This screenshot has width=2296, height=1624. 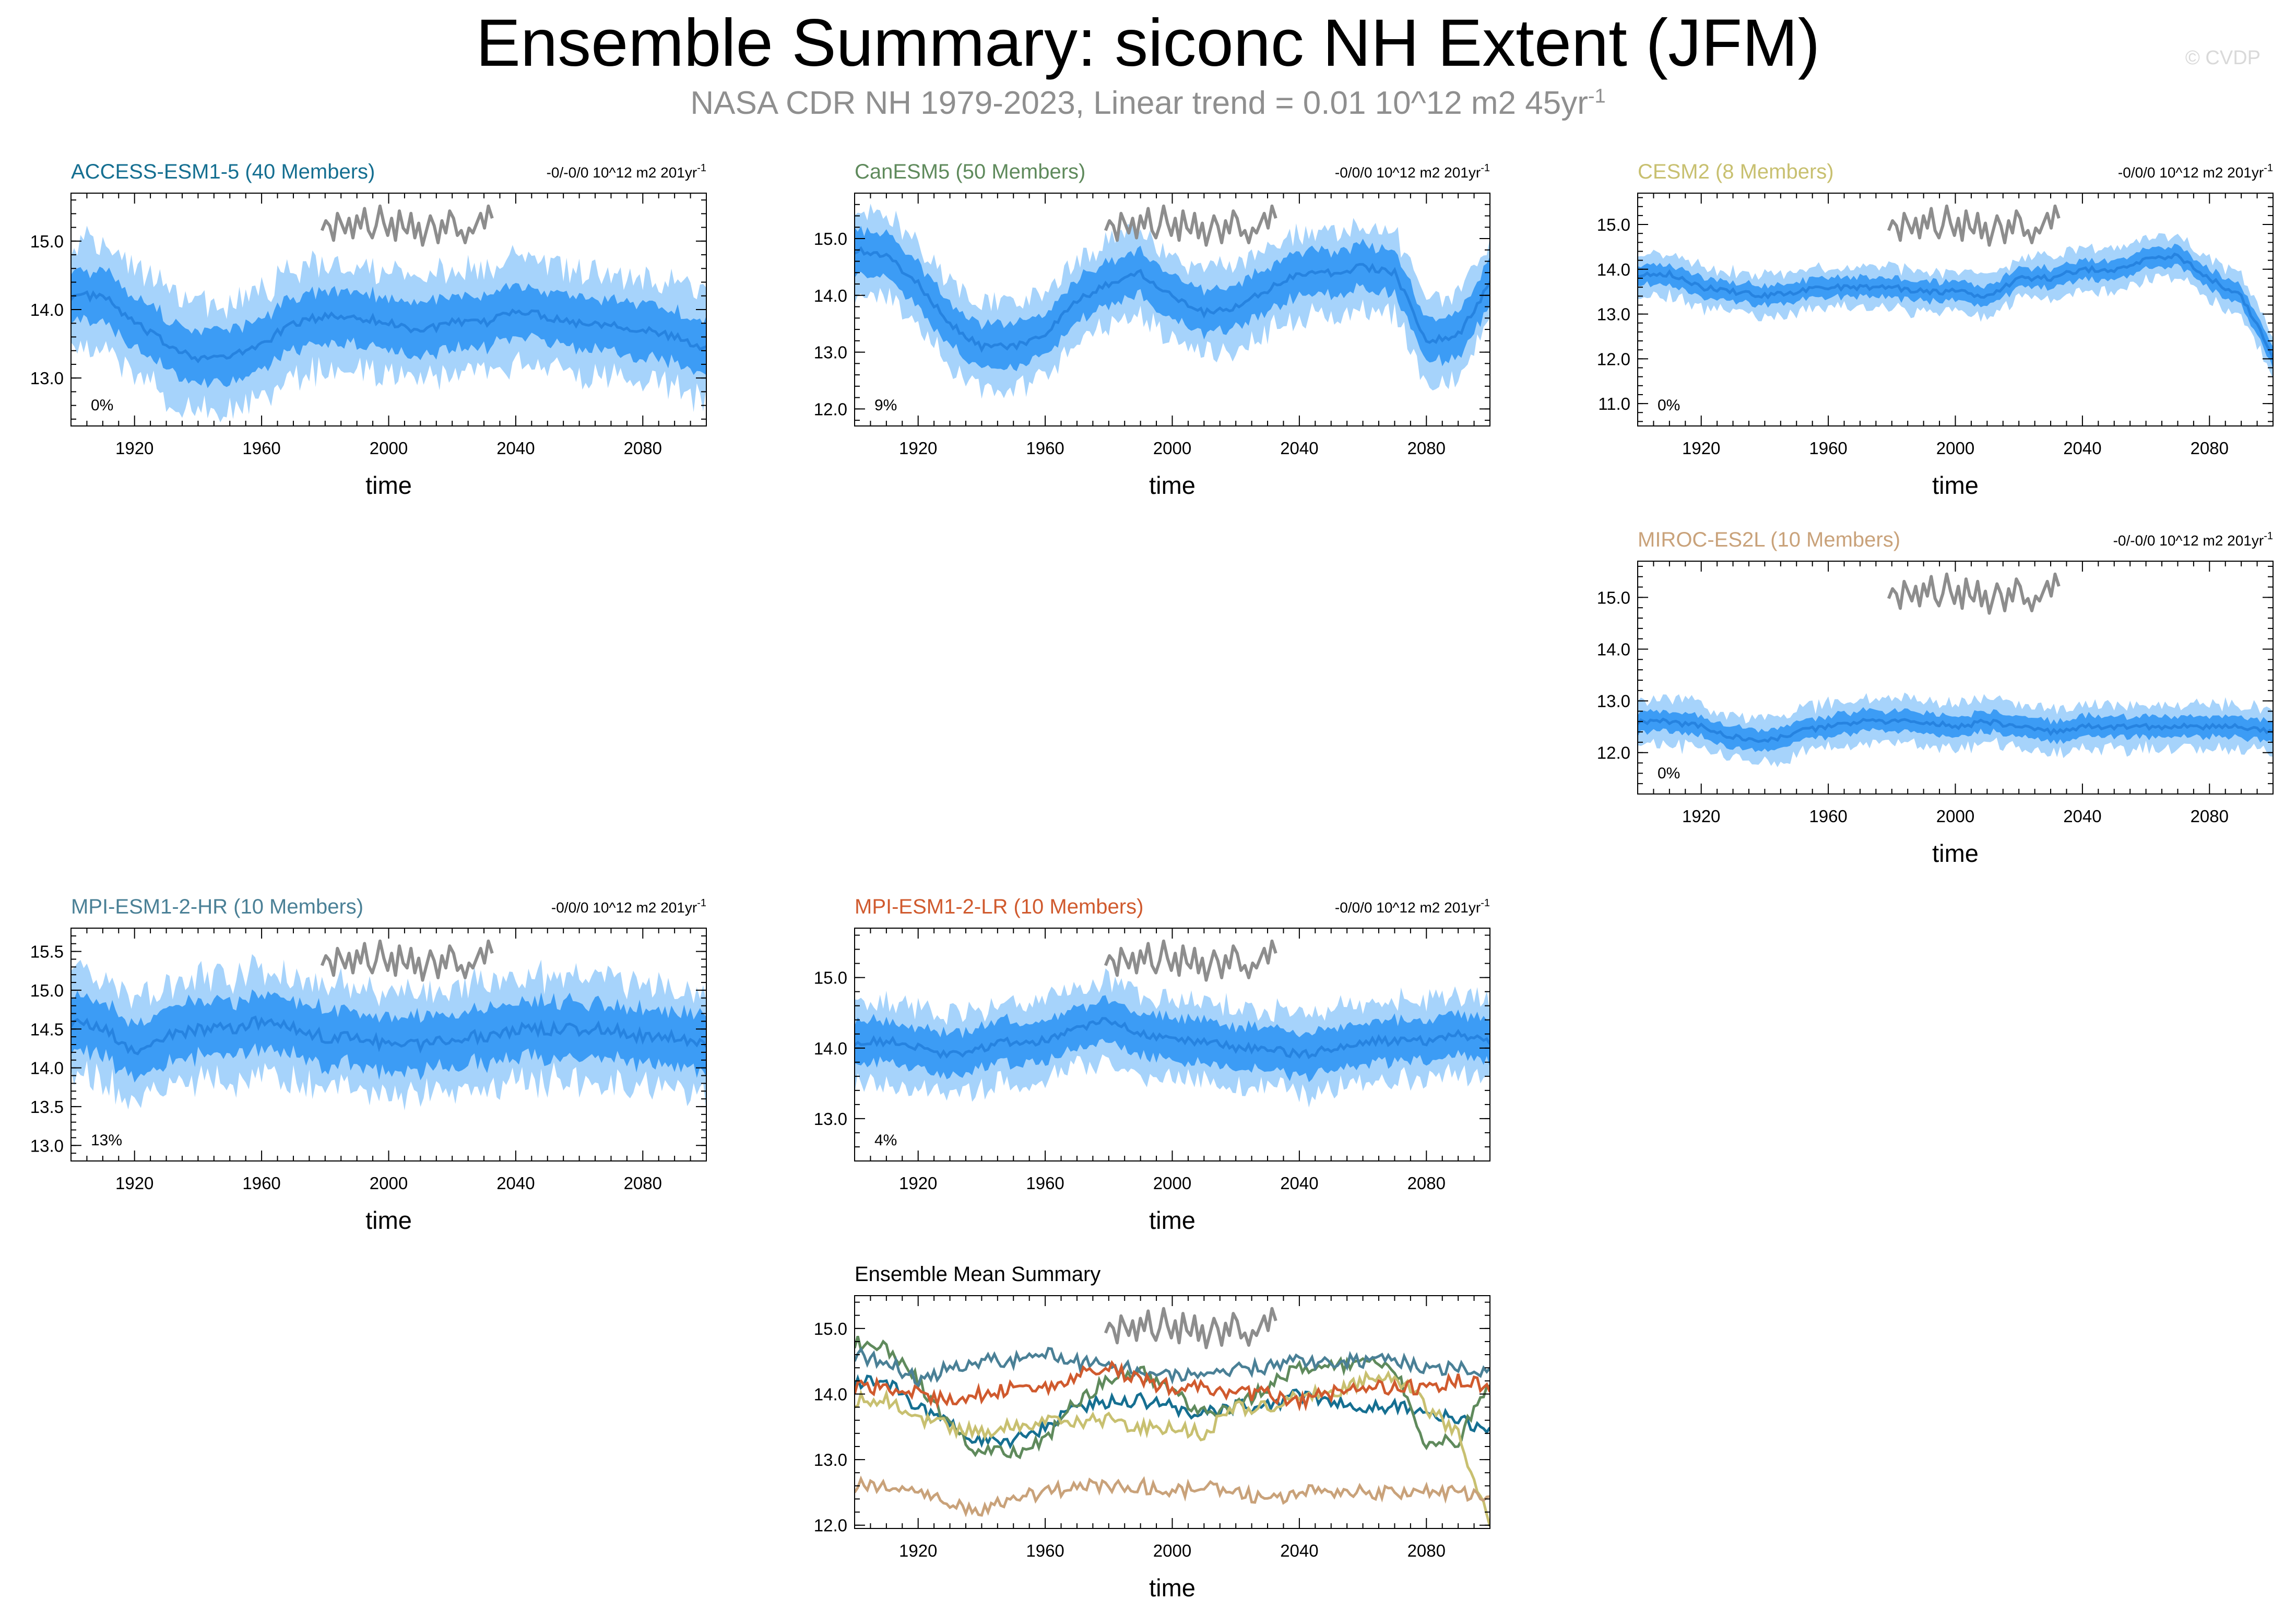 I want to click on series-line-mpi-esm1-2-lr, so click(x=1172, y=1386).